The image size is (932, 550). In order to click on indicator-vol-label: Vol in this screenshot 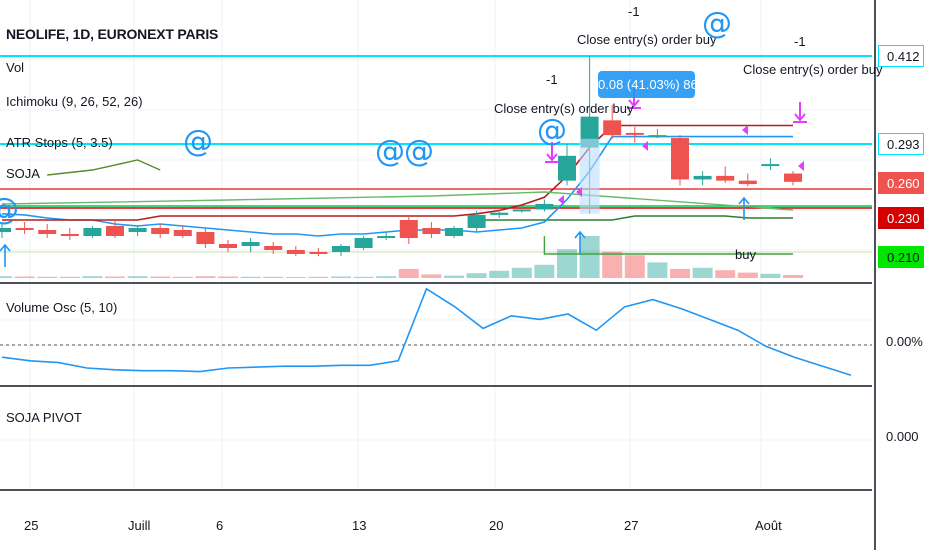, I will do `click(15, 67)`.